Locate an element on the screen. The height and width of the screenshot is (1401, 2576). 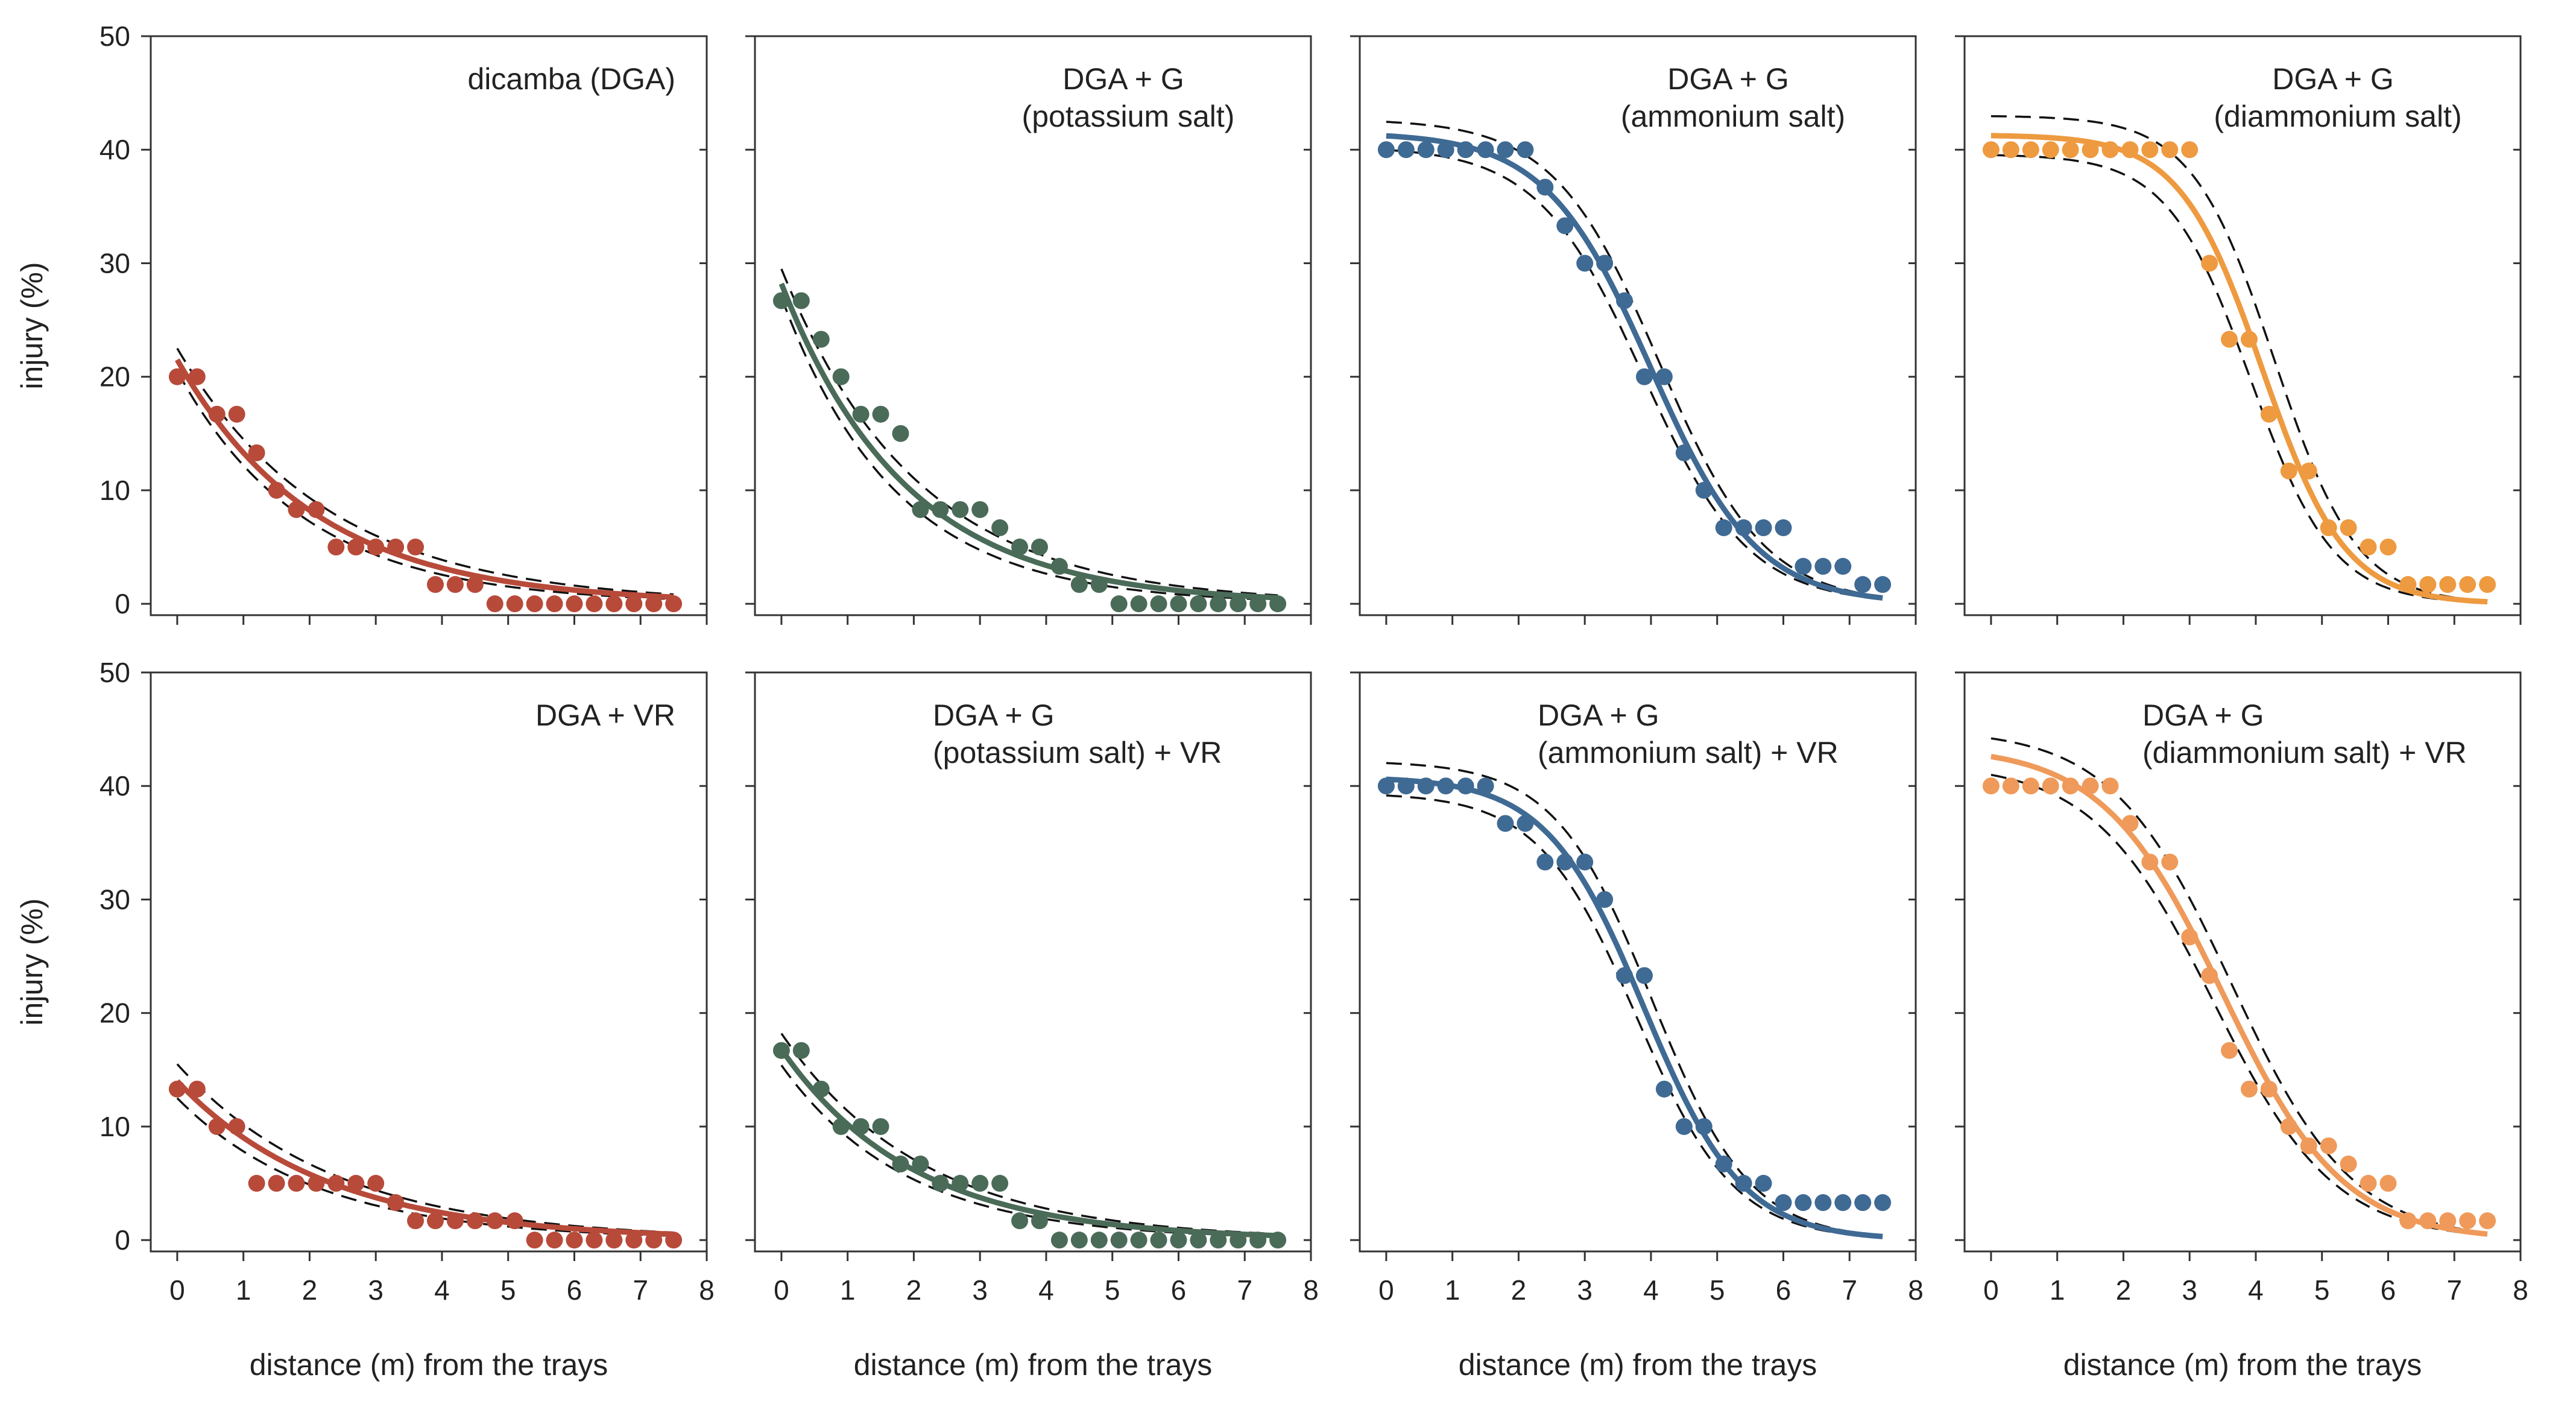
panel-title-line: DGA + G is located at coordinates (1598, 715).